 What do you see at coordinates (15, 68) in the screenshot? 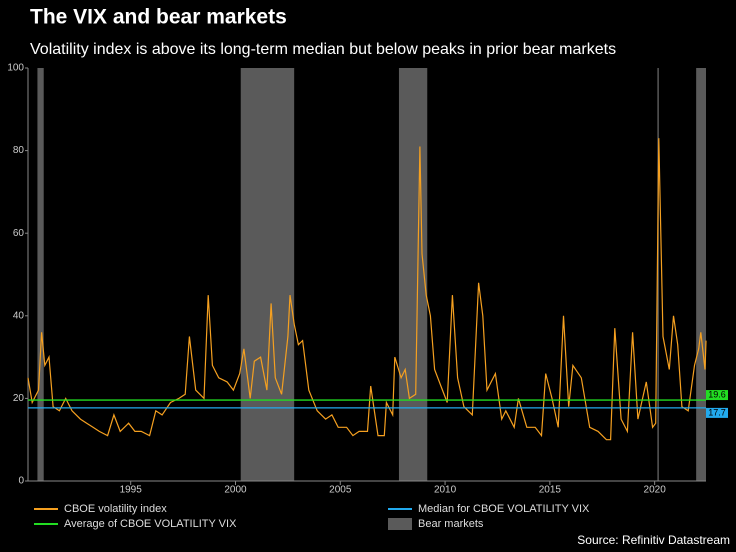
I see `y-tick-label: 100` at bounding box center [15, 68].